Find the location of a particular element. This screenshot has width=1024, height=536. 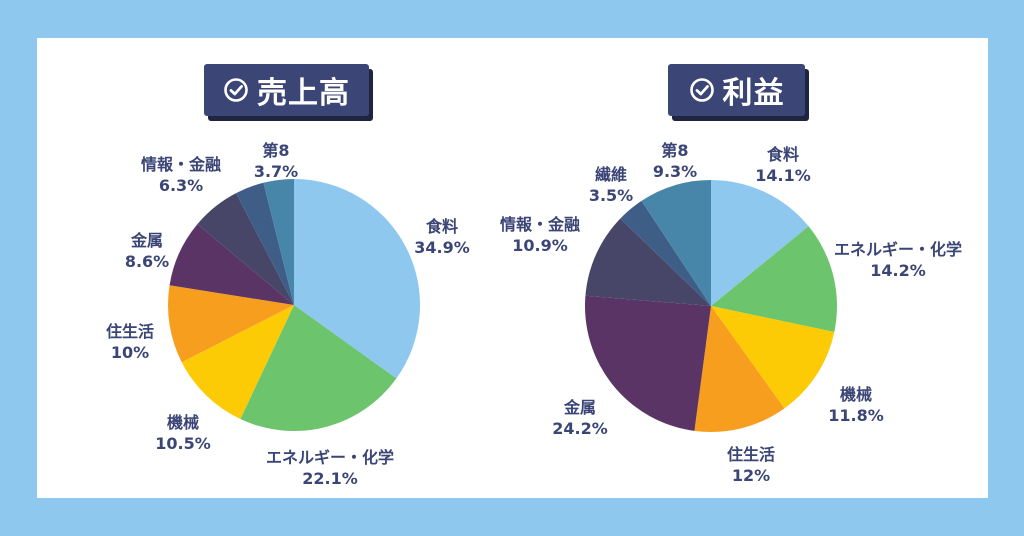

slice-label-profit-0: 食料 is located at coordinates (782, 154).